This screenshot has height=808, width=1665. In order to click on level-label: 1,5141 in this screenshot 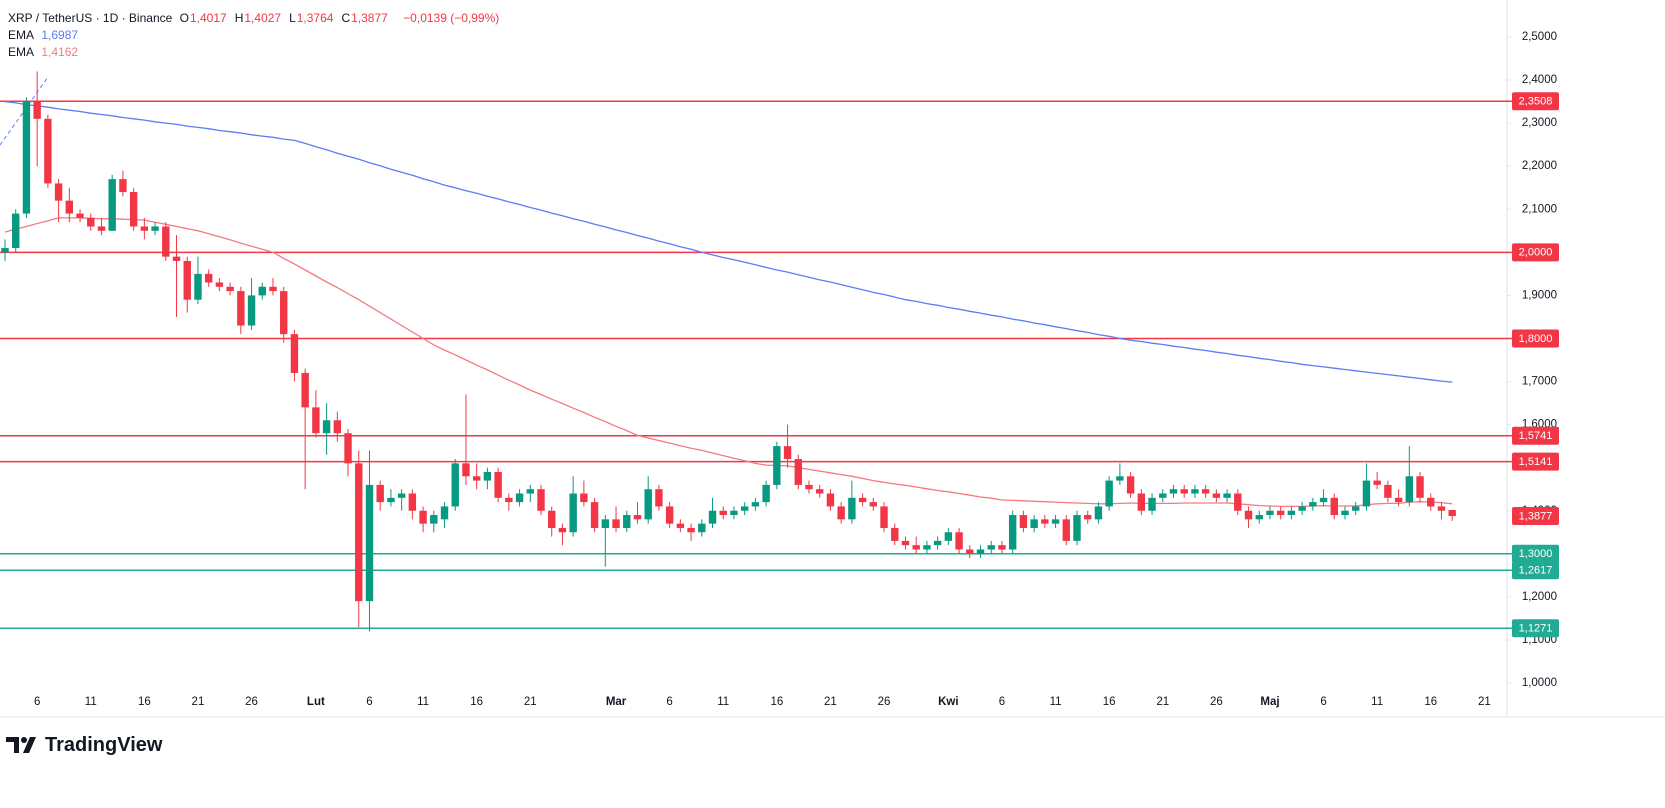, I will do `click(1536, 462)`.